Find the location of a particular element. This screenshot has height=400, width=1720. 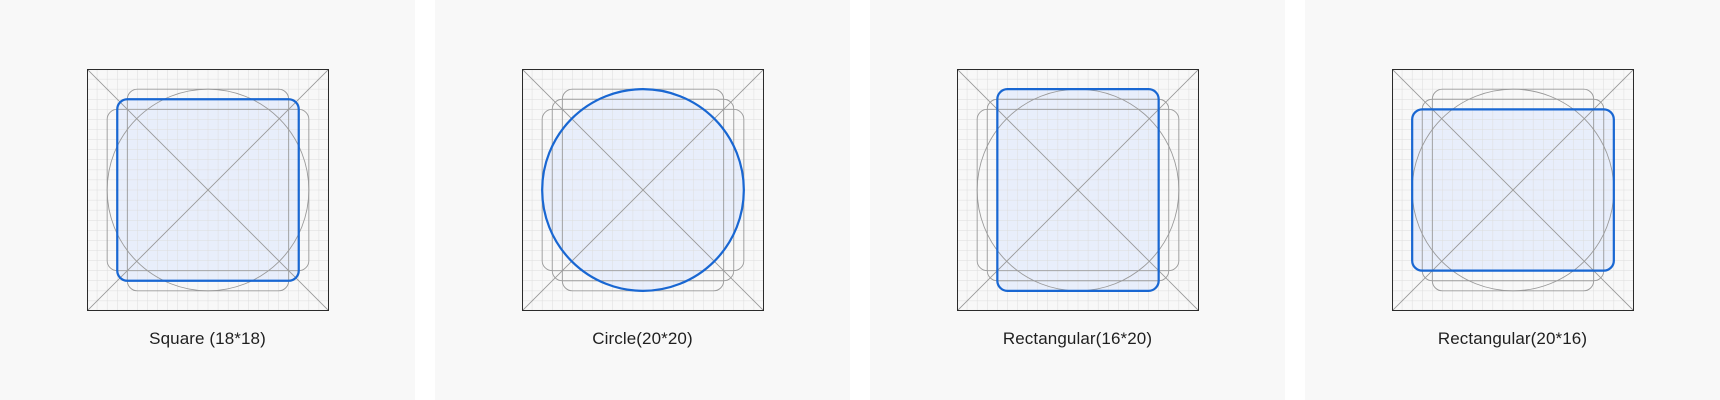

keyline-grid-rect-portrait is located at coordinates (1078, 190).